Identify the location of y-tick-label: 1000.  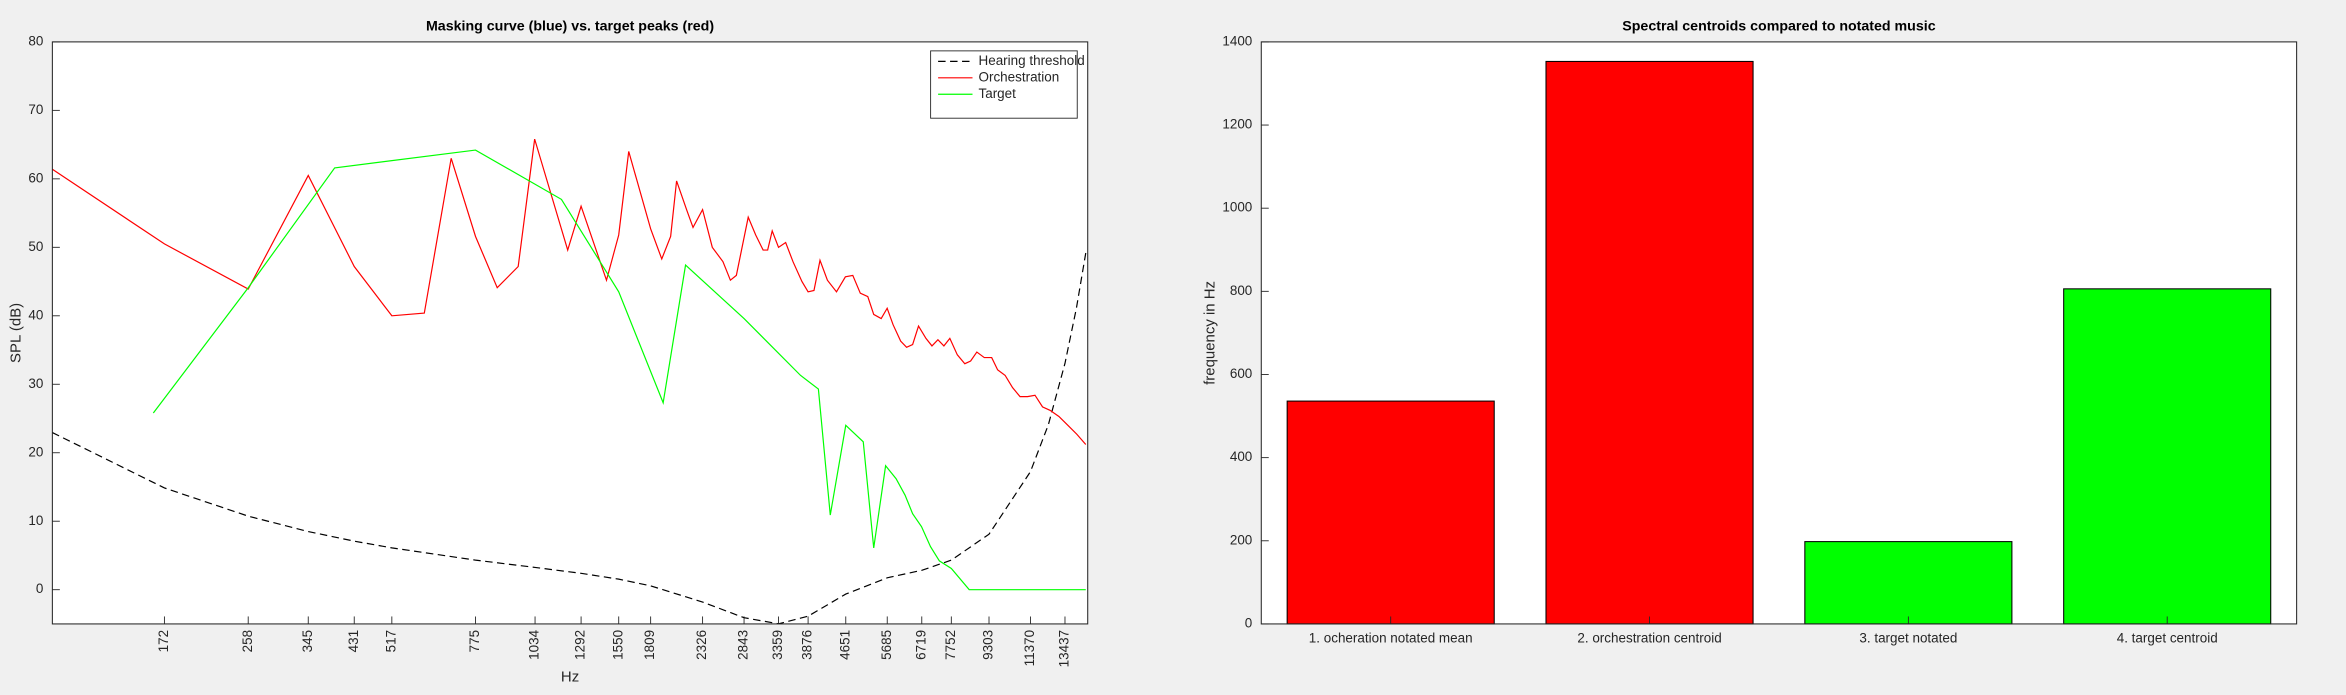
(1237, 207).